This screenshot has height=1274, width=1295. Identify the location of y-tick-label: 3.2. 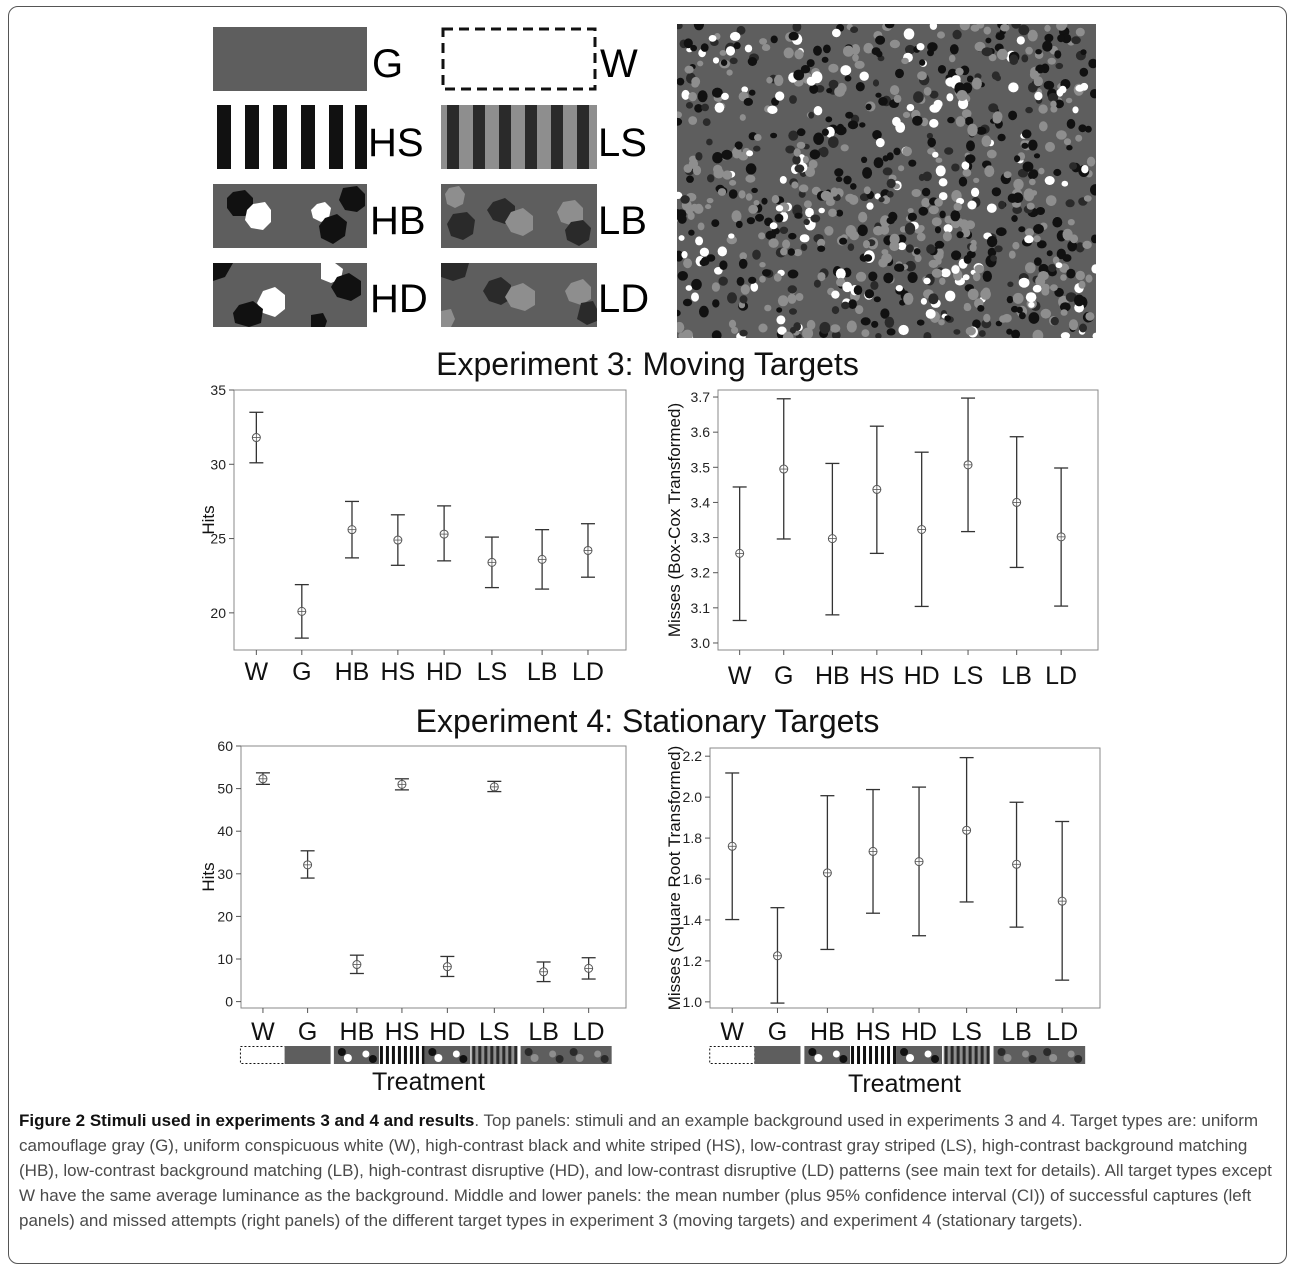
(701, 573).